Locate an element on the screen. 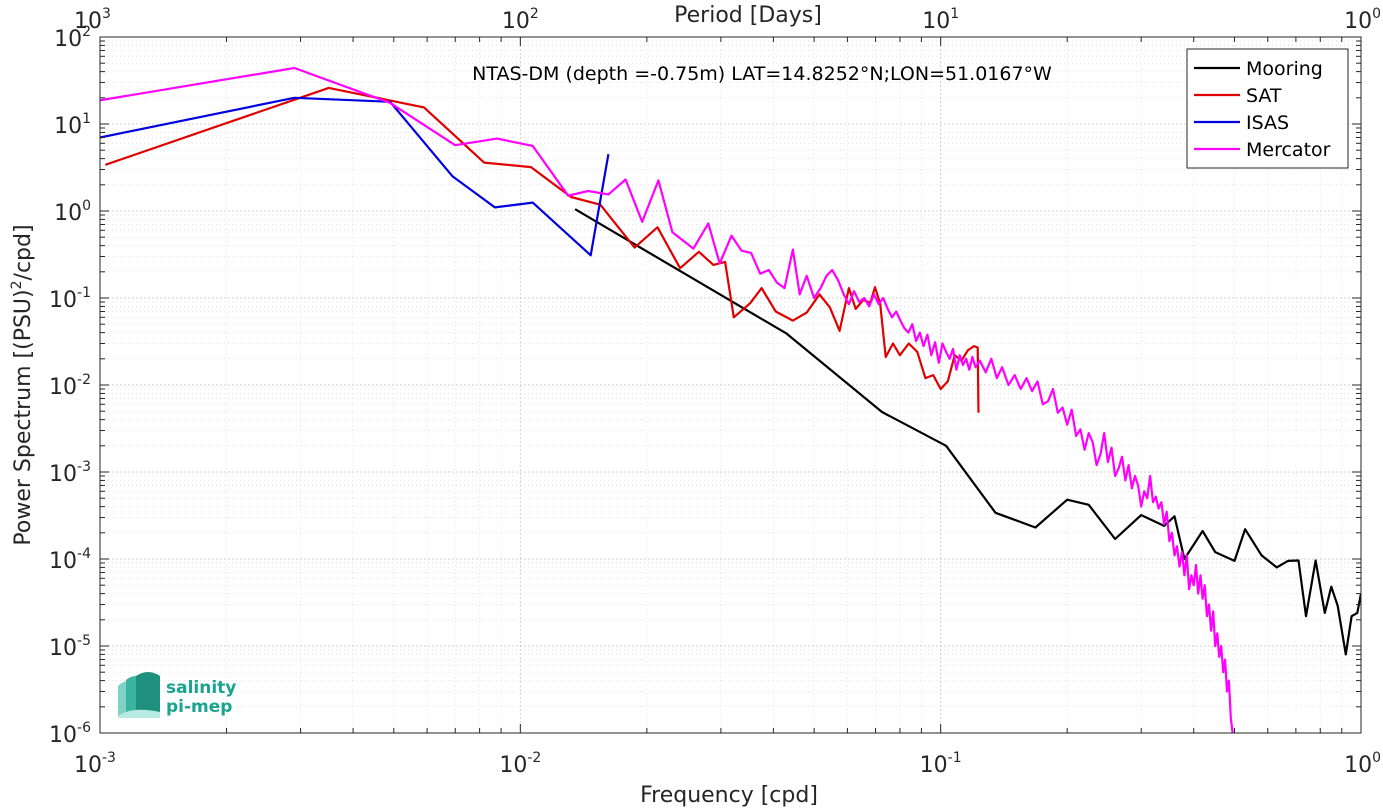 Image resolution: width=1383 pixels, height=809 pixels. legend-label-sat: SAT is located at coordinates (1264, 96).